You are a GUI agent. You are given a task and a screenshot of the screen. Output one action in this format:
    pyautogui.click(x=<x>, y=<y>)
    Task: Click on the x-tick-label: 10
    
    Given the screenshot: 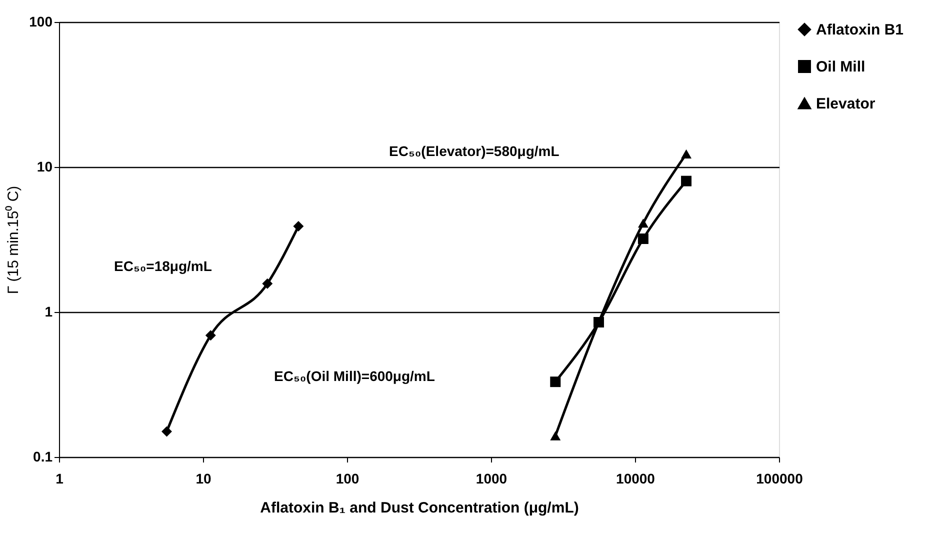 What is the action you would take?
    pyautogui.click(x=204, y=478)
    